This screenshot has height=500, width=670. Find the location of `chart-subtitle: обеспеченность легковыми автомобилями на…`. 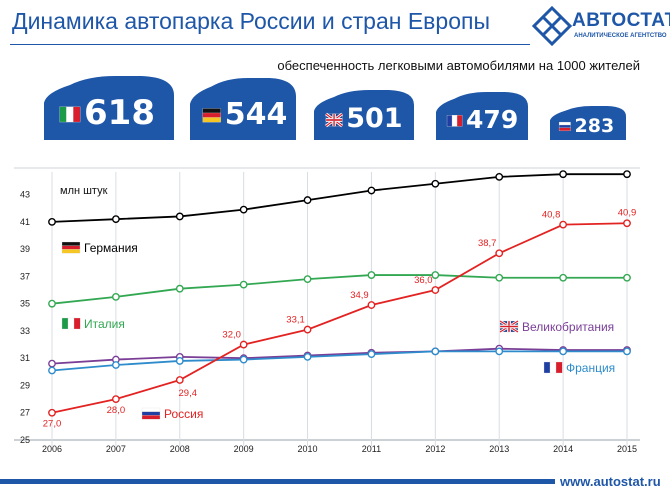

chart-subtitle: обеспеченность легковыми автомобилями на… is located at coordinates (458, 65).